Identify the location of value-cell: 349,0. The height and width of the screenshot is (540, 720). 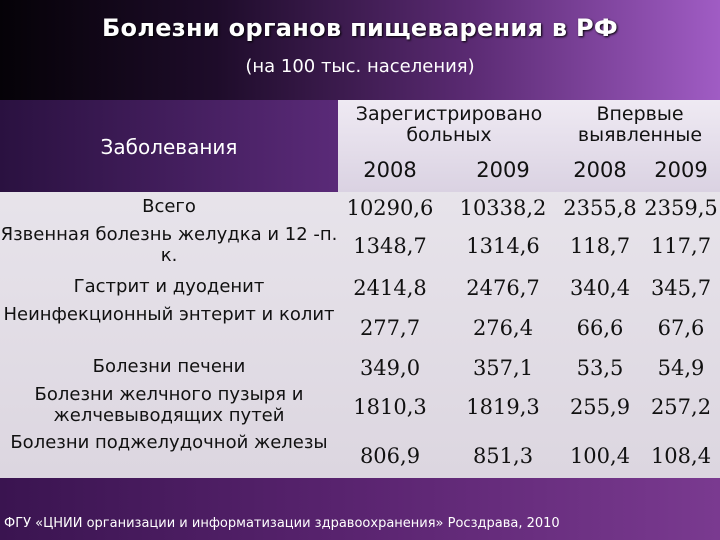
(390, 368).